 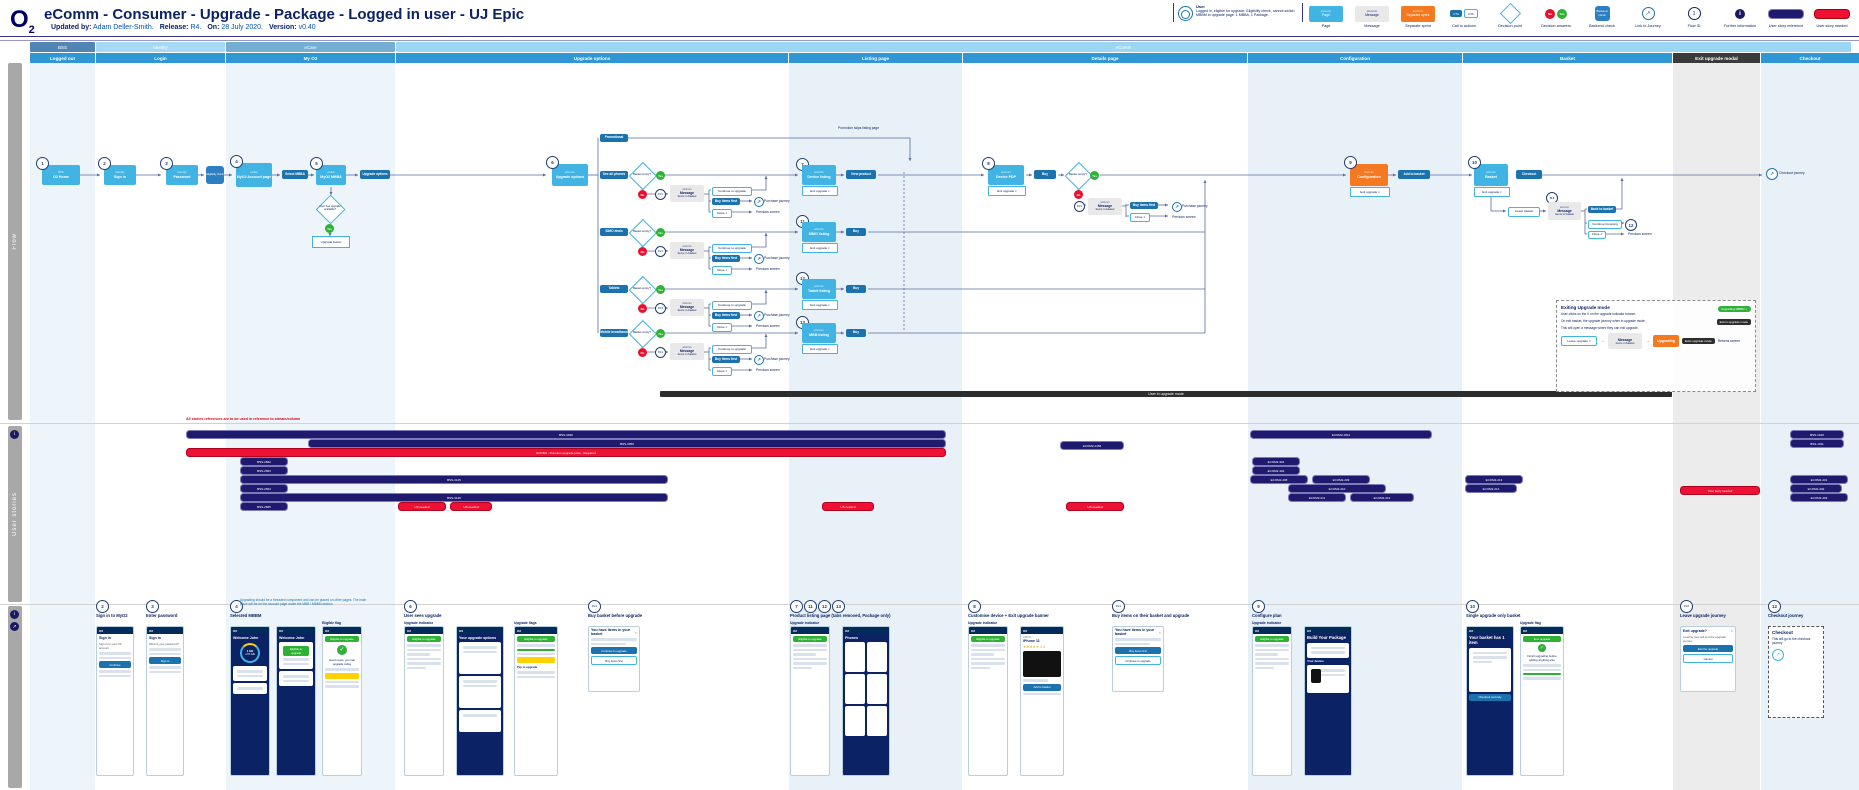 What do you see at coordinates (536, 701) in the screenshot?
I see `wf-phone-upgrade-flags: O2 Eligible to upgrade Pay to upgrade` at bounding box center [536, 701].